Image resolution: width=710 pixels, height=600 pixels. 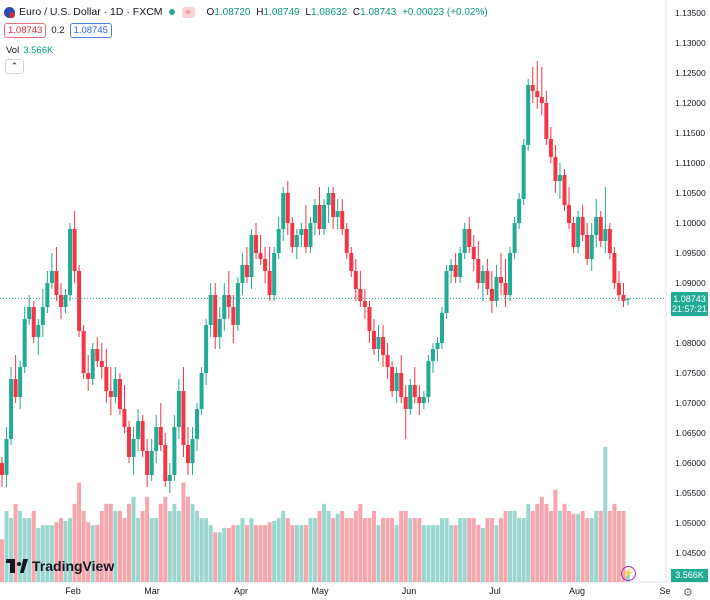 What do you see at coordinates (690, 193) in the screenshot?
I see `price-tick-label: 1.10500` at bounding box center [690, 193].